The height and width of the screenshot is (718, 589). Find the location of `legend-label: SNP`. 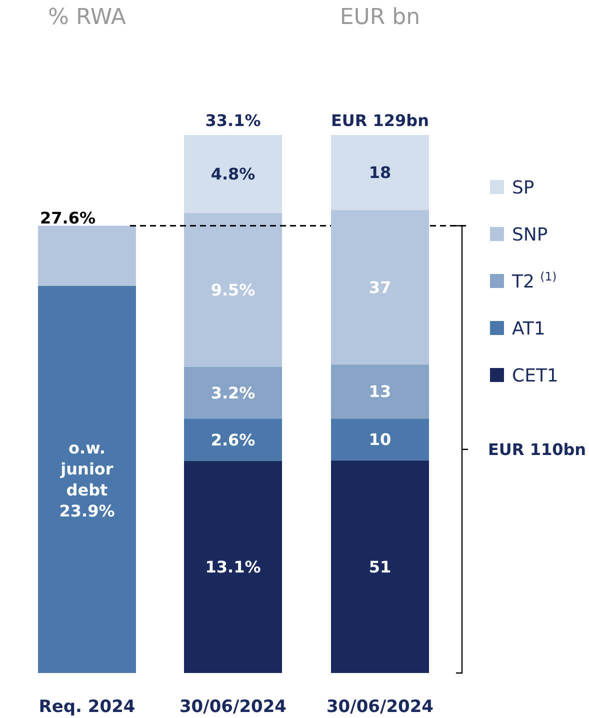

legend-label: SNP is located at coordinates (530, 235).